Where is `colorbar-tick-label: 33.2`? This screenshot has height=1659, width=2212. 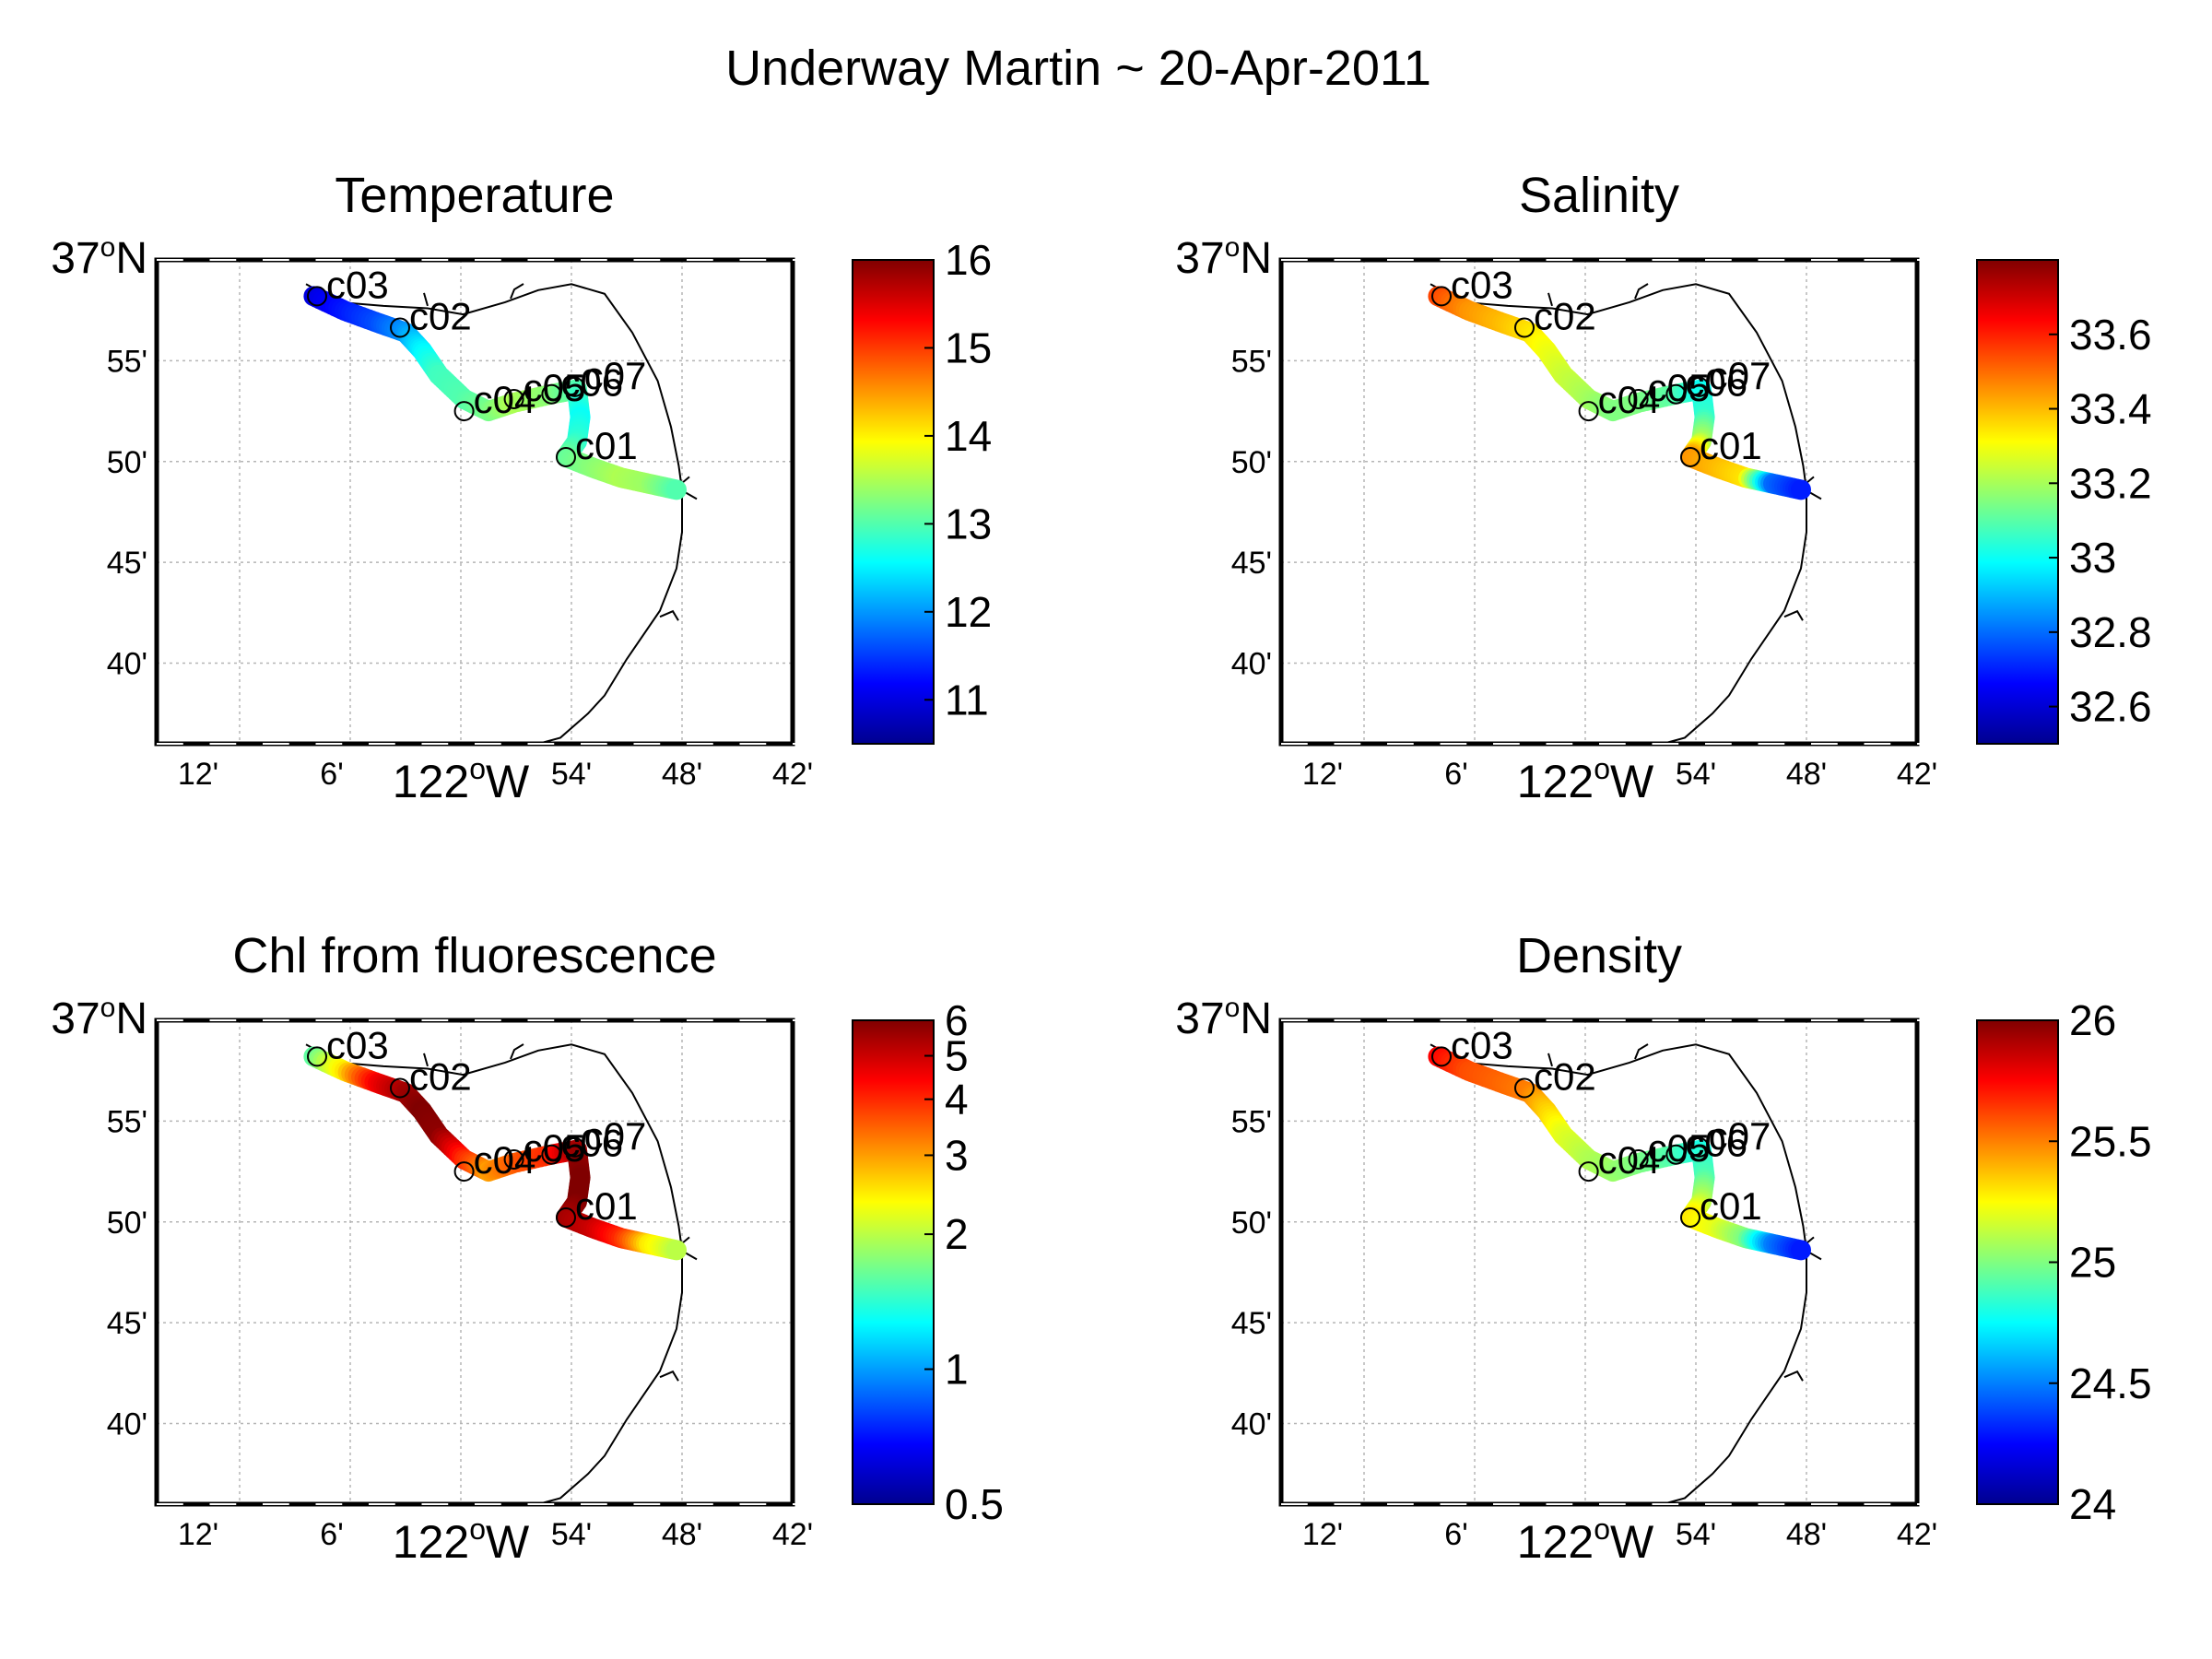 colorbar-tick-label: 33.2 is located at coordinates (2110, 483).